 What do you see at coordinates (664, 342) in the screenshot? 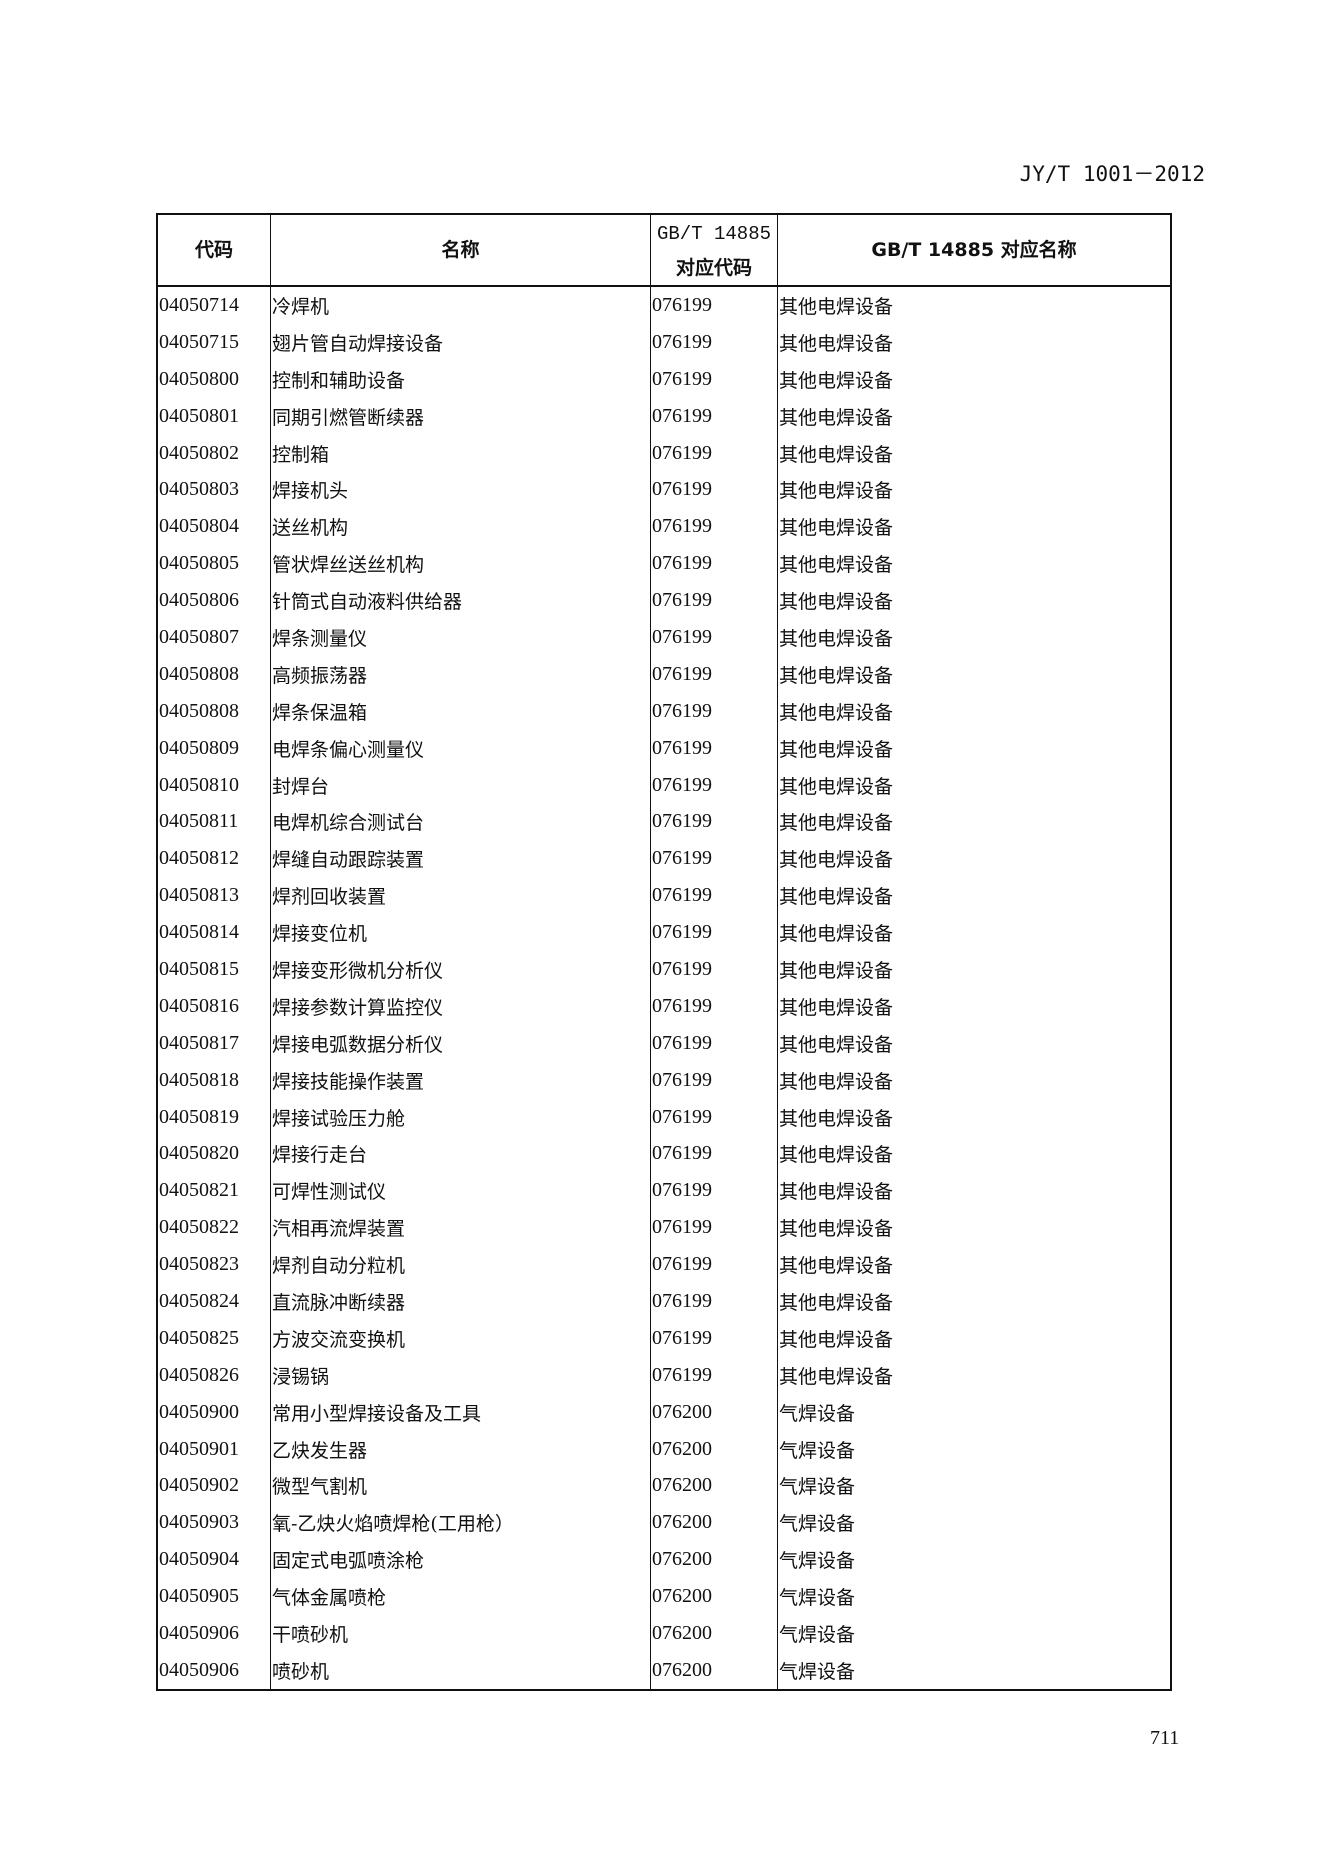
I see `table-row: 04050715 翅片管自动焊接设备 076199 其他电焊设备` at bounding box center [664, 342].